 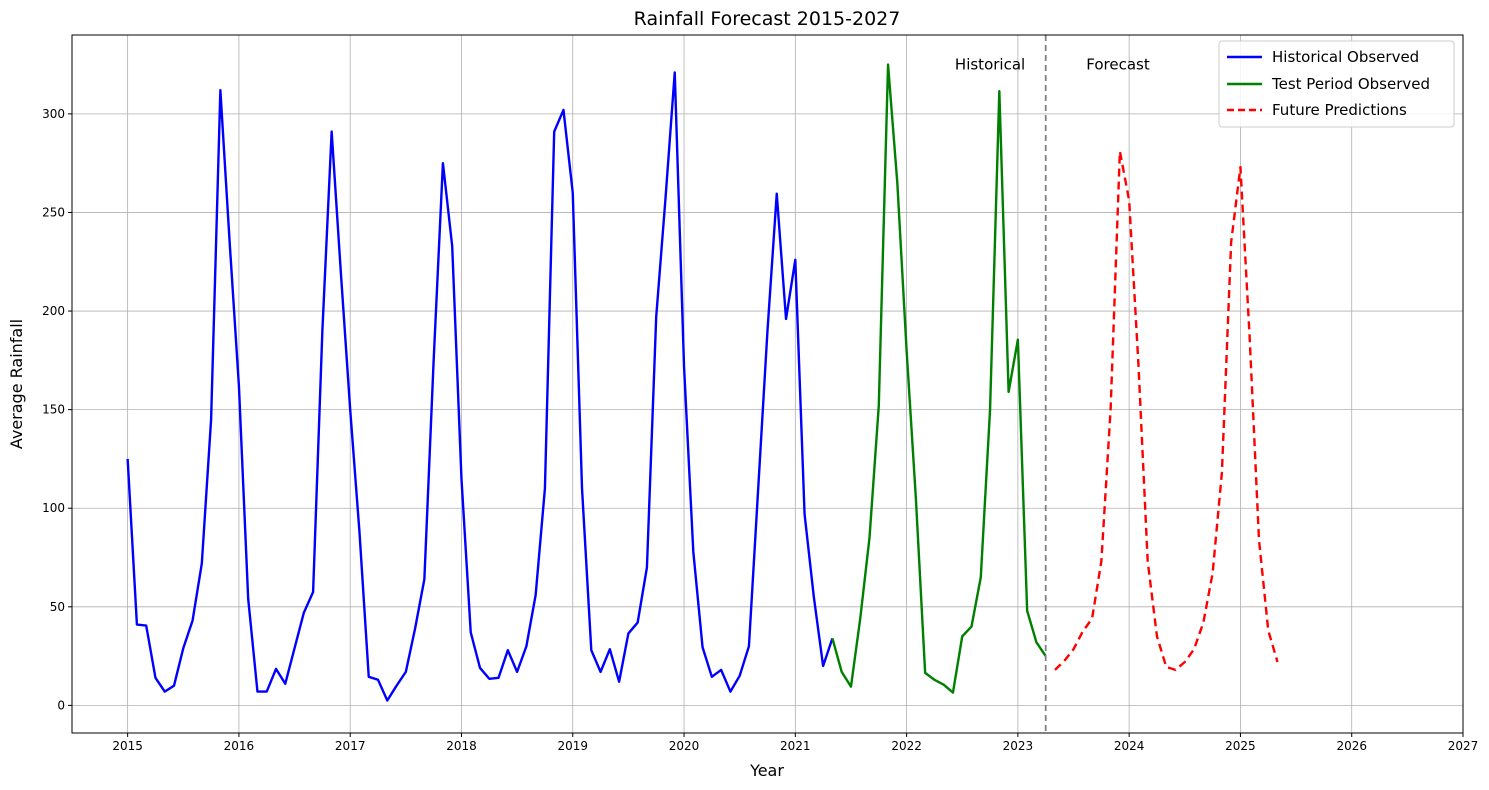 What do you see at coordinates (53, 212) in the screenshot?
I see `y-tick-label: 250` at bounding box center [53, 212].